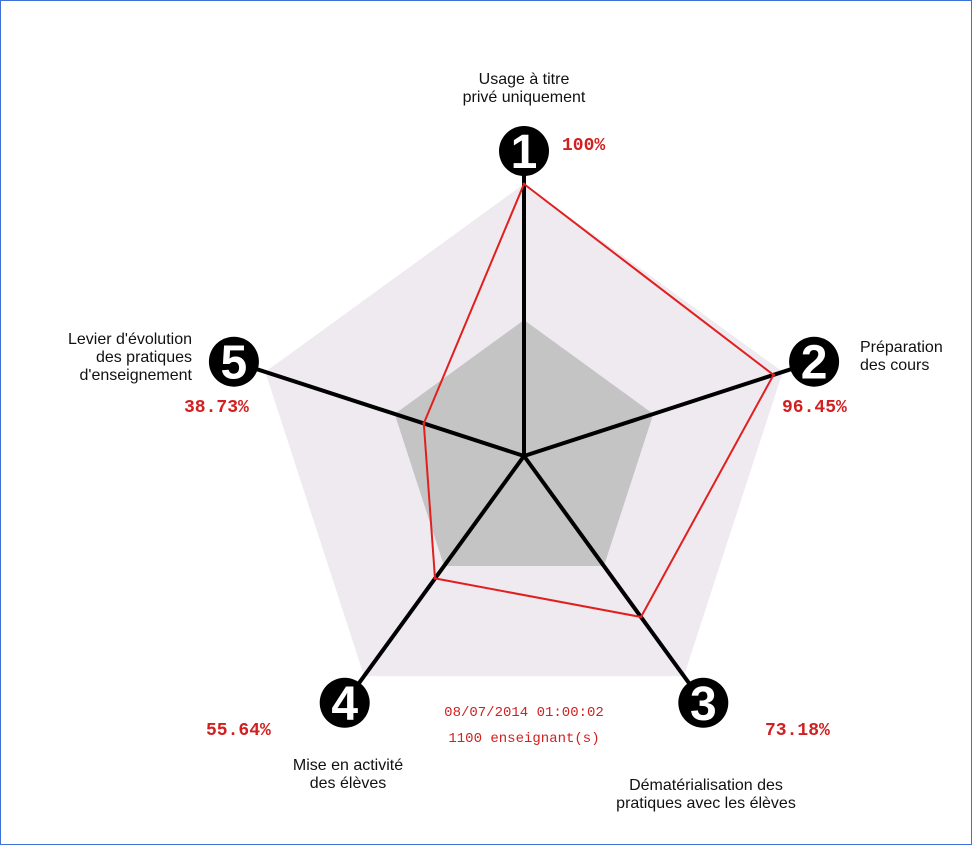 This screenshot has width=972, height=845. What do you see at coordinates (348, 774) in the screenshot?
I see `axis-label-4: Mise en activité des élèves` at bounding box center [348, 774].